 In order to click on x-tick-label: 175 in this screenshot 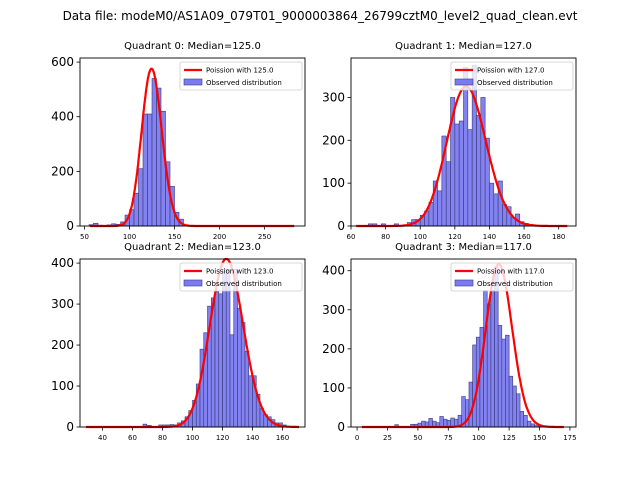, I will do `click(569, 438)`.